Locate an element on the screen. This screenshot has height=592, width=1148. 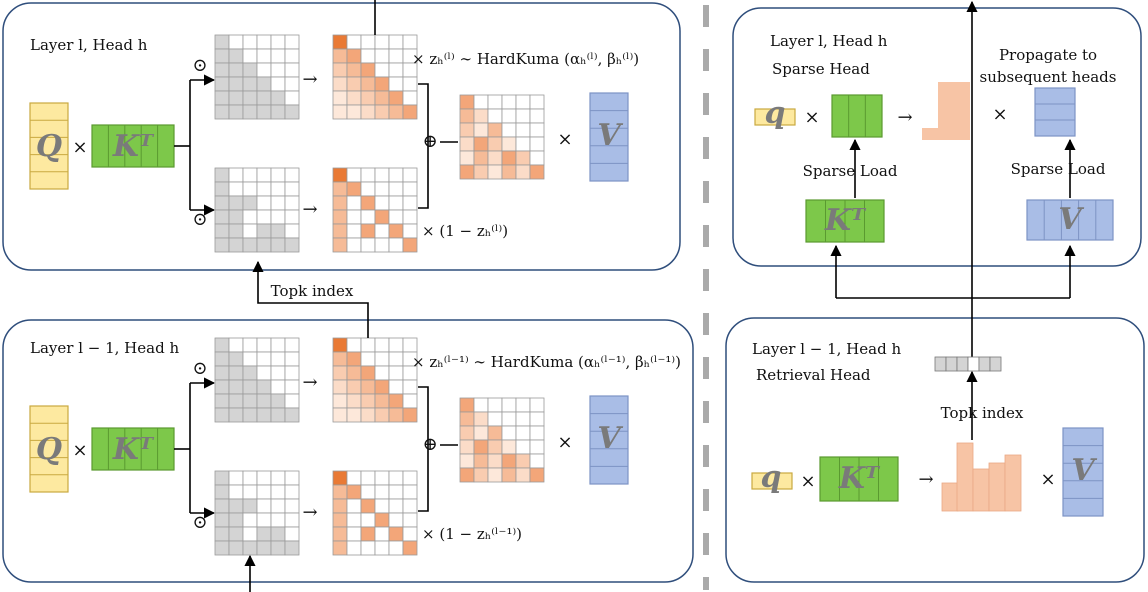
v-matrix is located at coordinates (1055, 112).